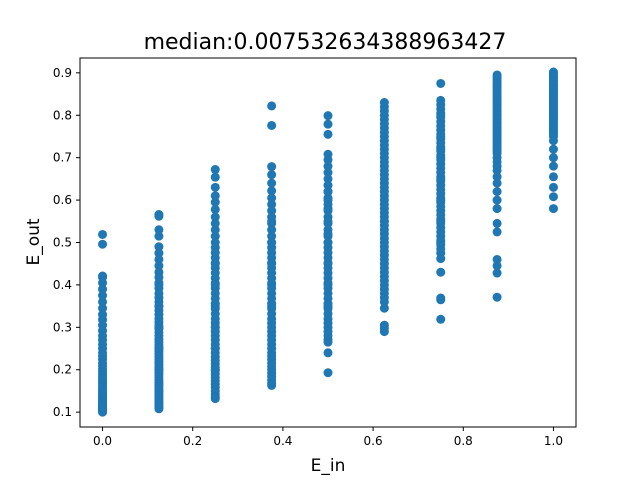  I want to click on x-axis-label: E_in, so click(328, 466).